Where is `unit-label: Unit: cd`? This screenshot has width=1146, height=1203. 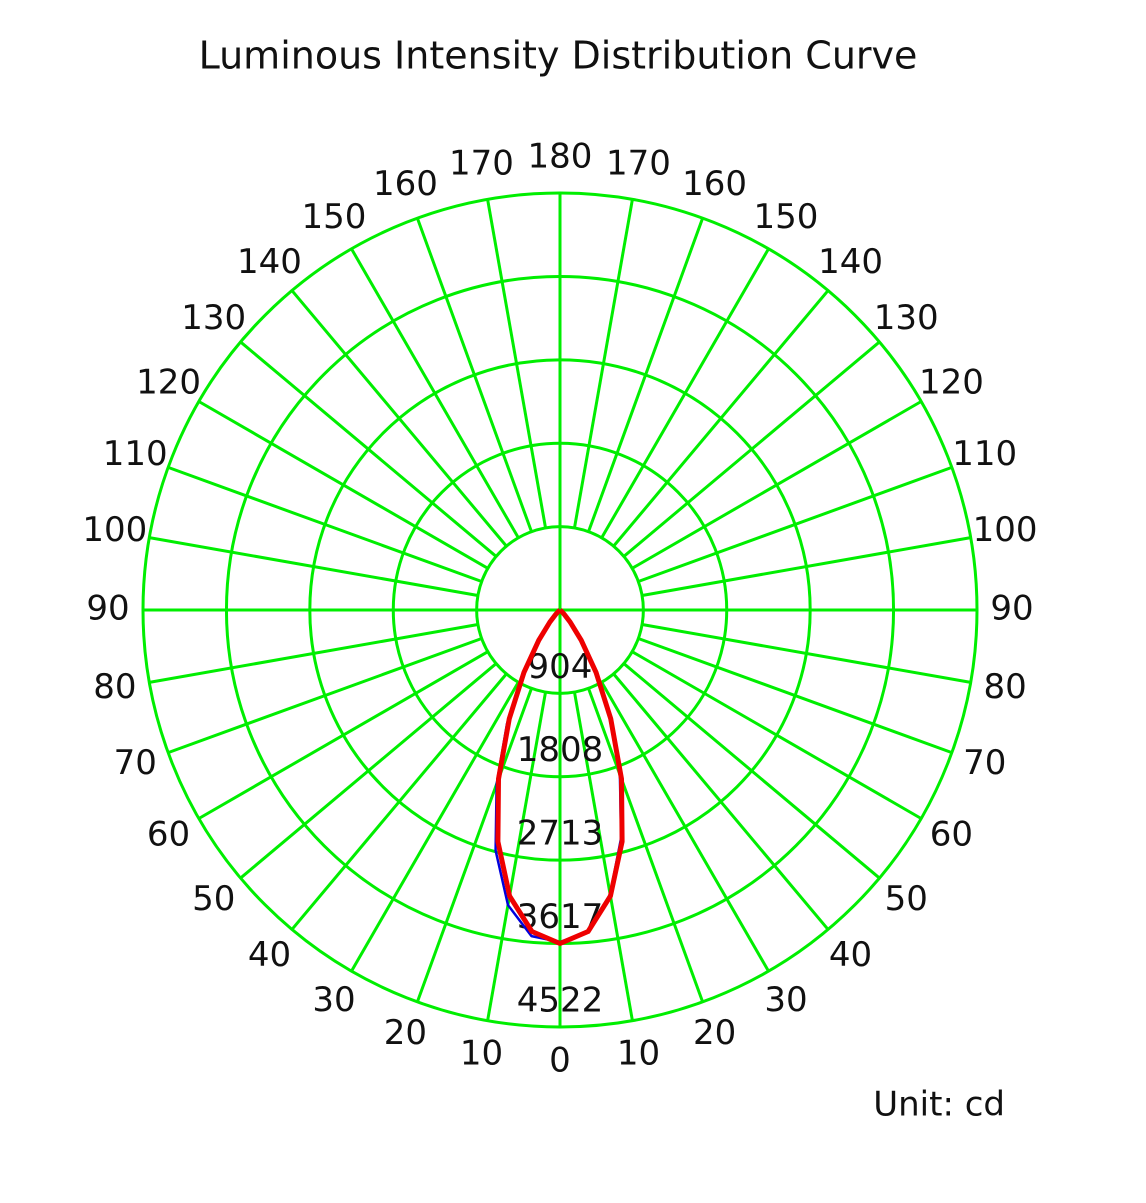
unit-label: Unit: cd is located at coordinates (939, 1105).